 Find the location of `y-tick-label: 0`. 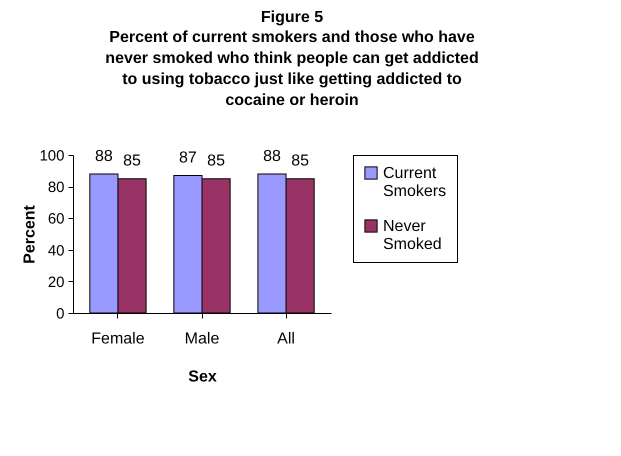

y-tick-label: 0 is located at coordinates (60, 314).